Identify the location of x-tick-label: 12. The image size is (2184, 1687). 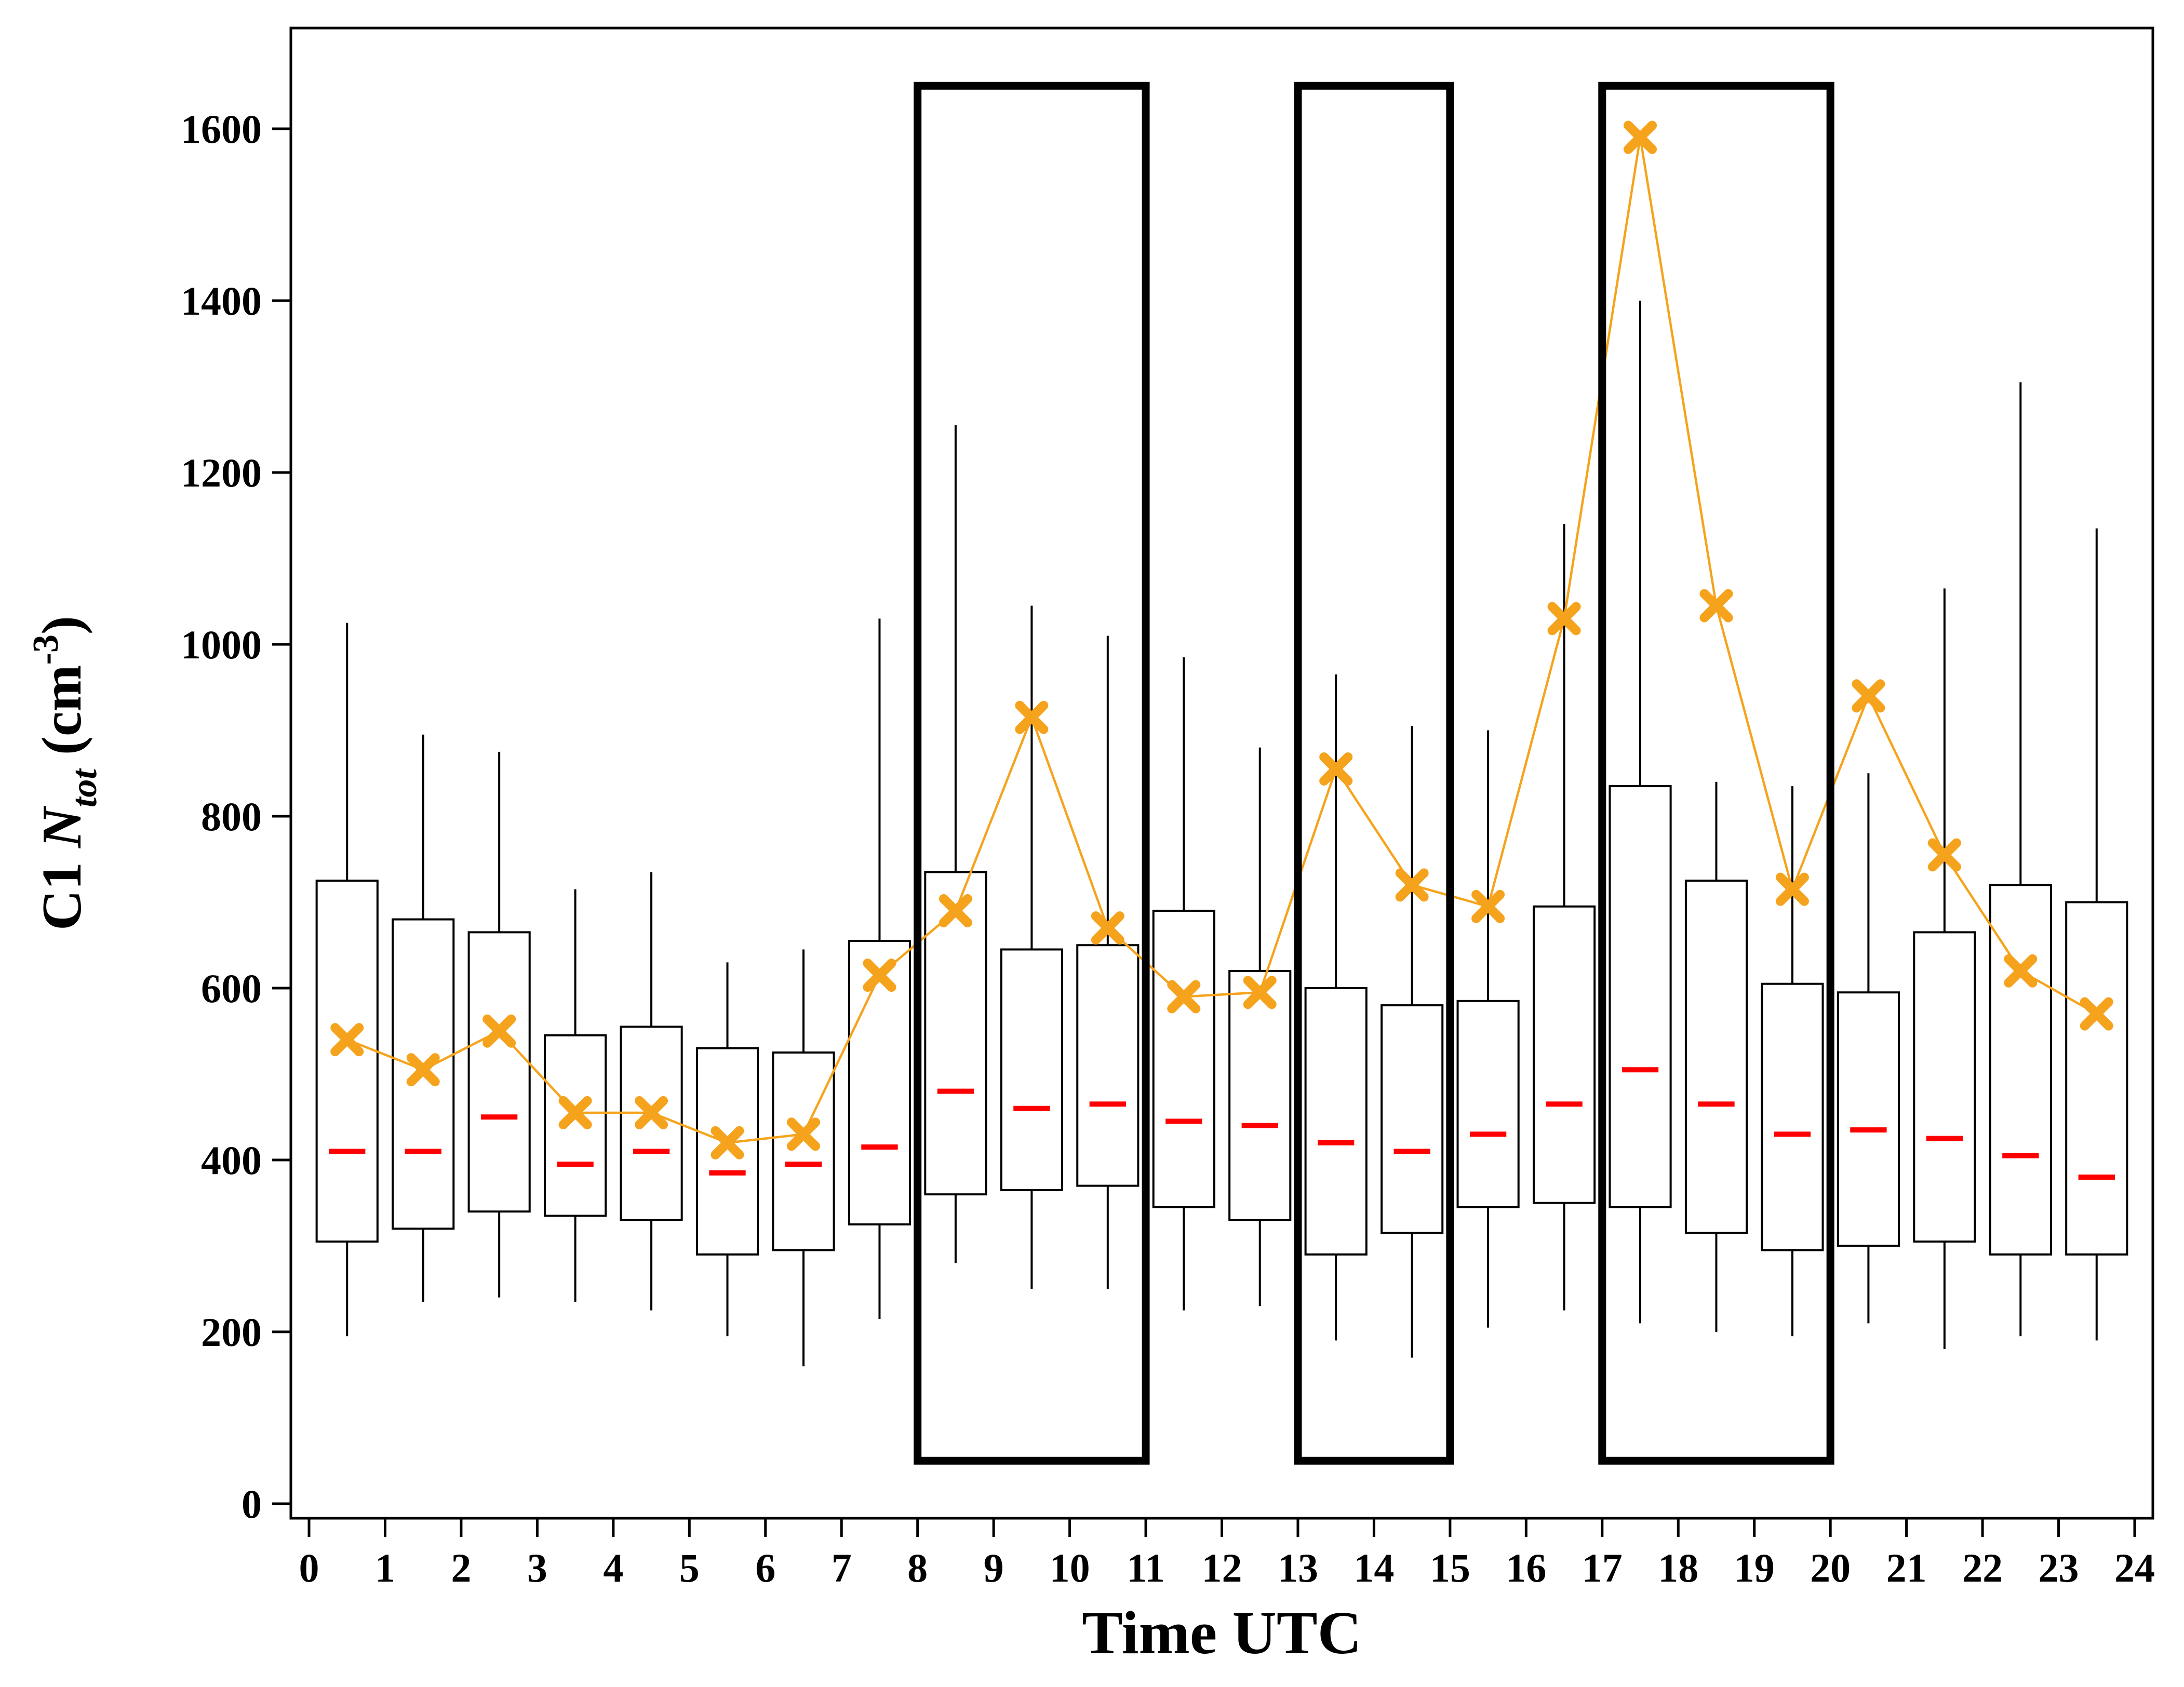
(1222, 1568).